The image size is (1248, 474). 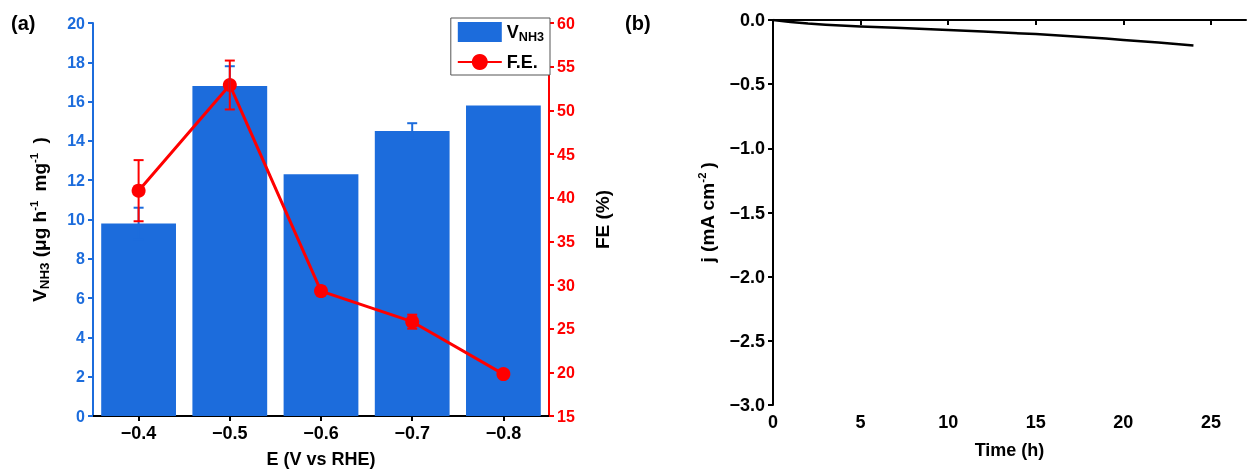 I want to click on x-tick-label: −0.6, so click(x=321, y=433).